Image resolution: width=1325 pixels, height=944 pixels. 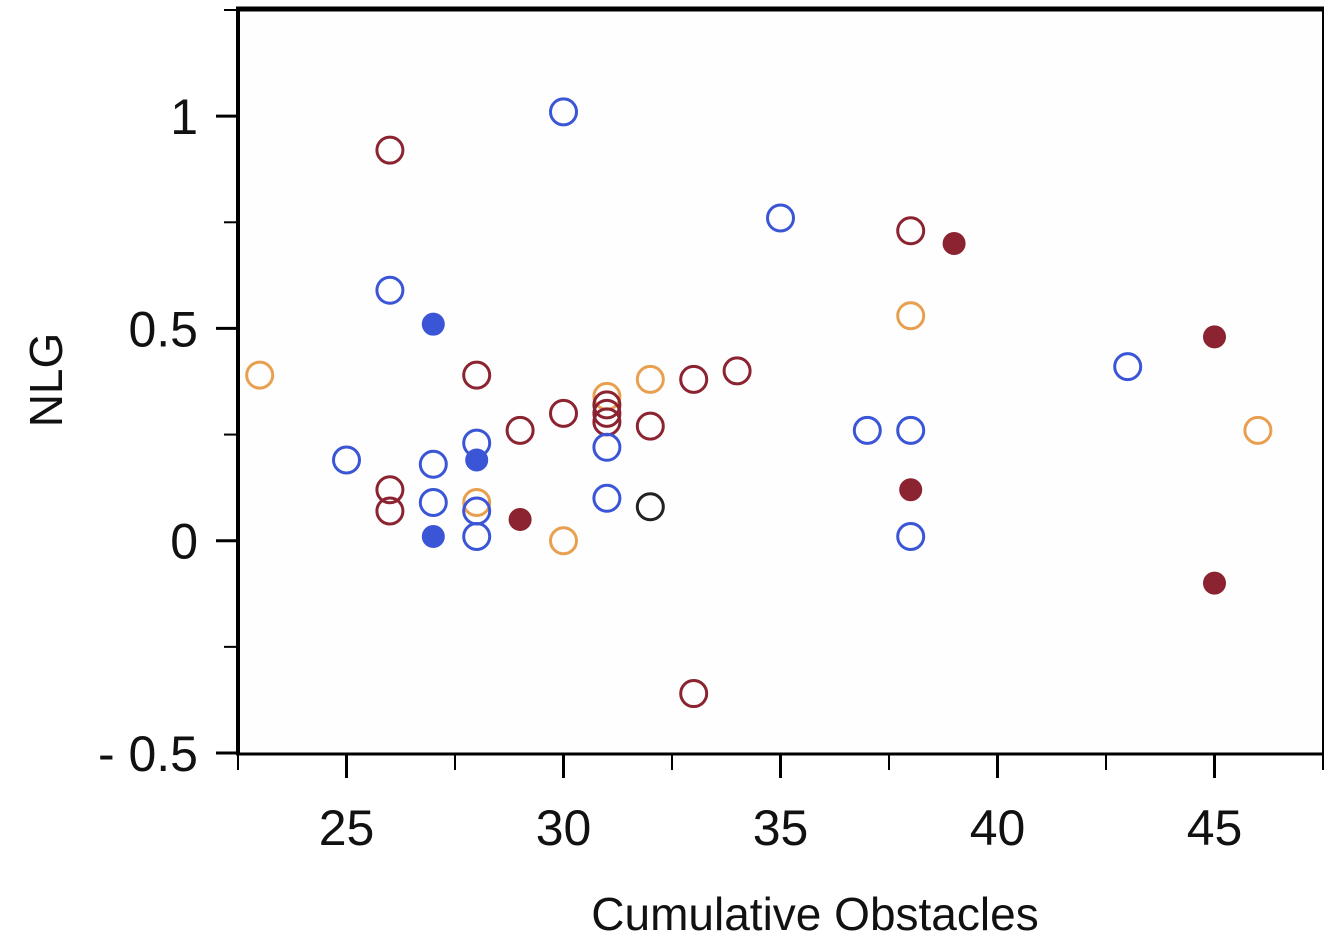 I want to click on x-tick-label: 30, so click(x=564, y=828).